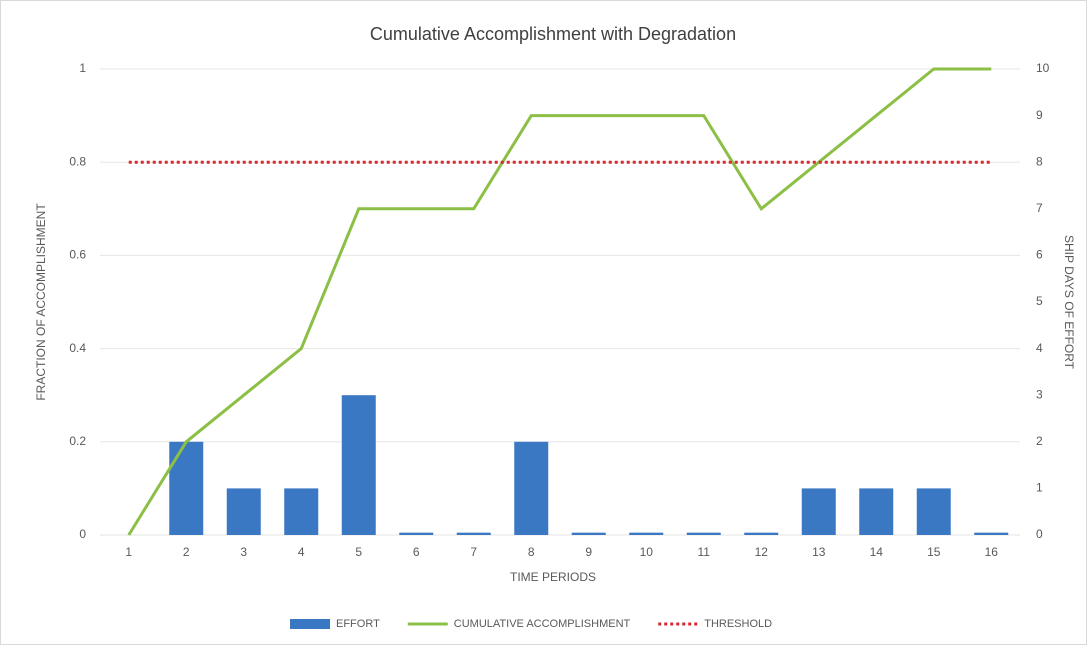  I want to click on y2-axis-title: SHIP DAYS OF EFFORT, so click(1069, 302).